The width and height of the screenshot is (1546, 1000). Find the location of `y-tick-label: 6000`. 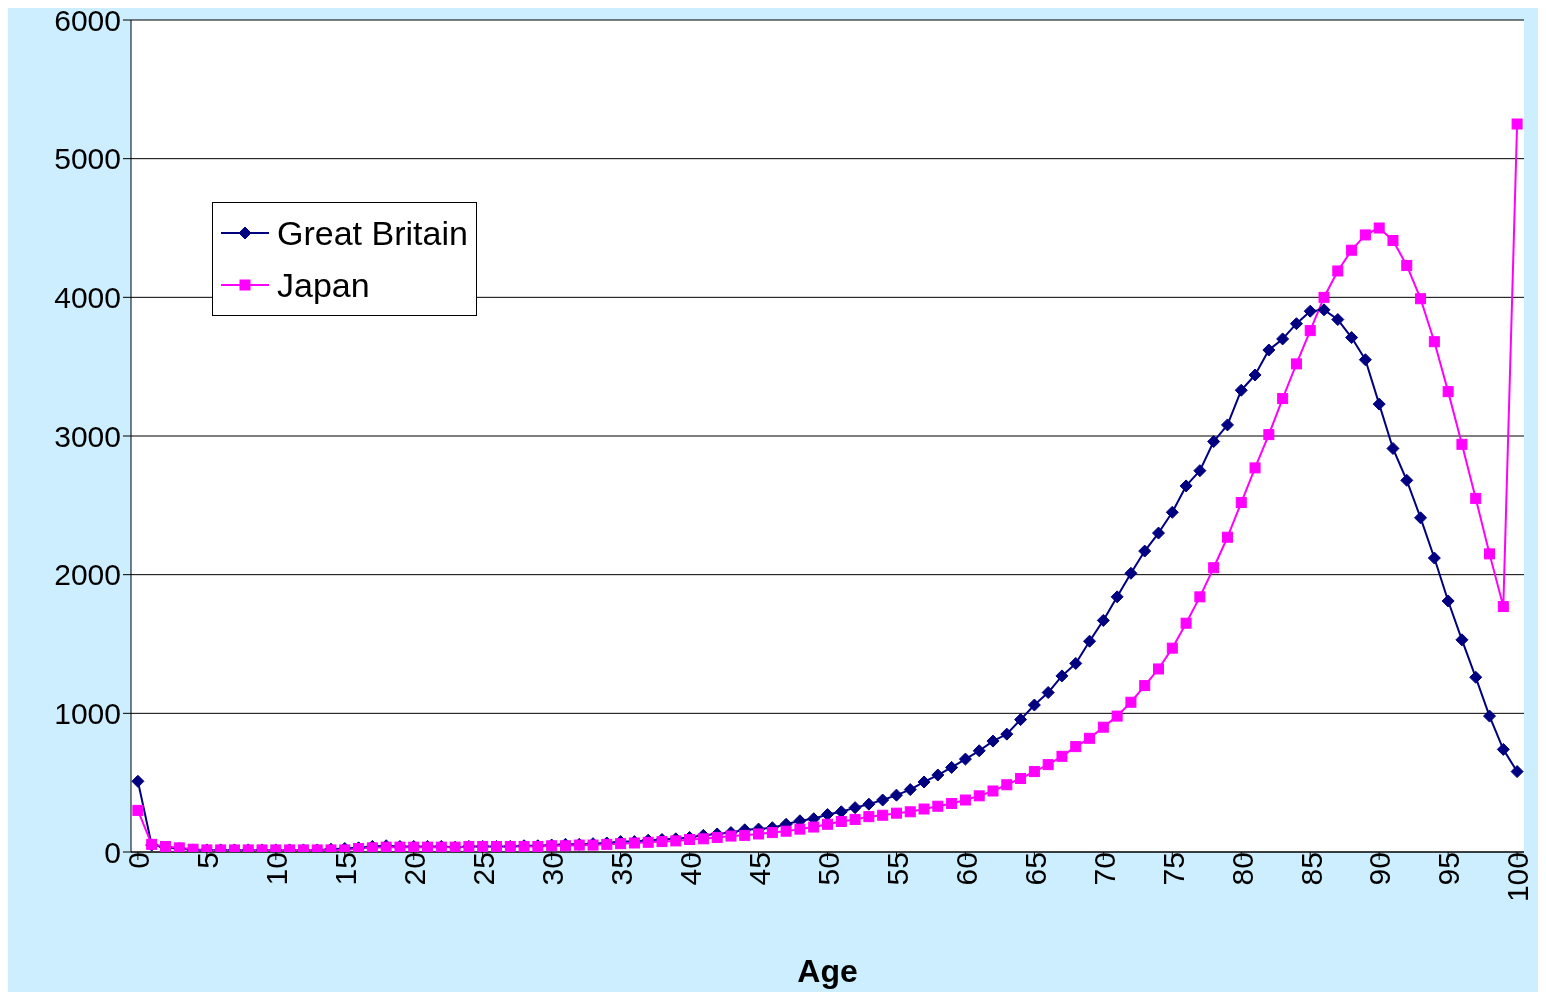

y-tick-label: 6000 is located at coordinates (87, 20).